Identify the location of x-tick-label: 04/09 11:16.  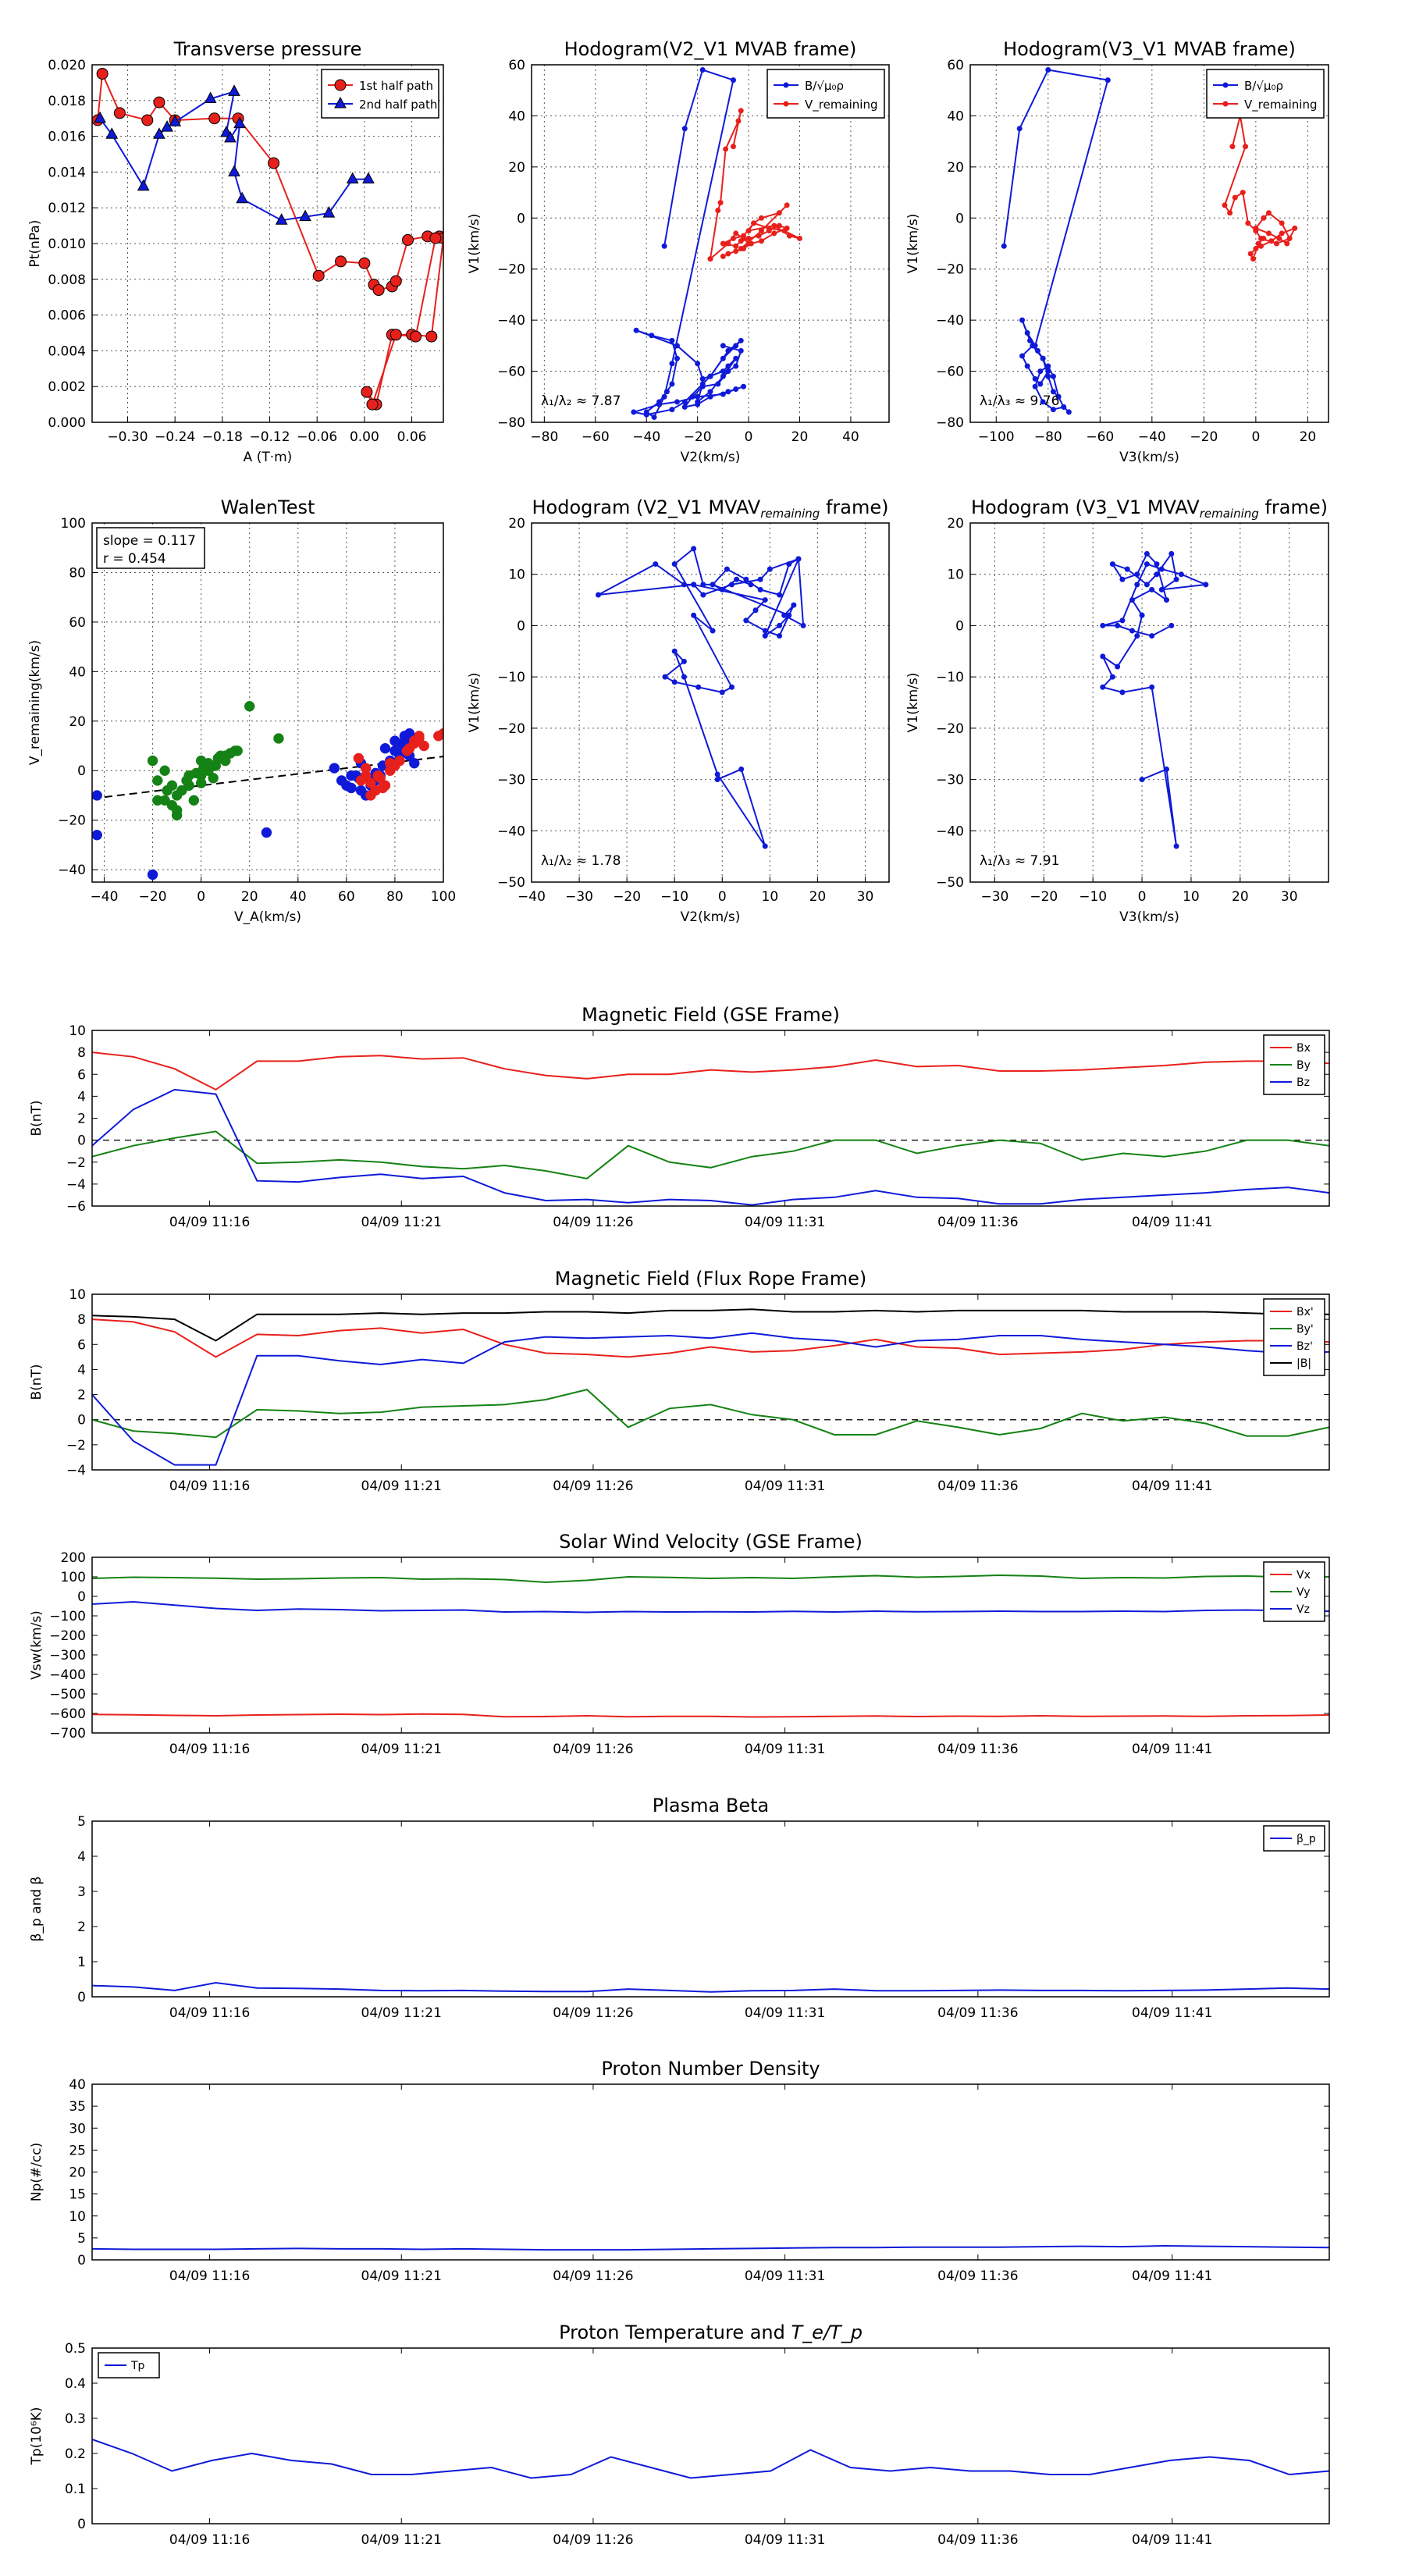
(209, 2540).